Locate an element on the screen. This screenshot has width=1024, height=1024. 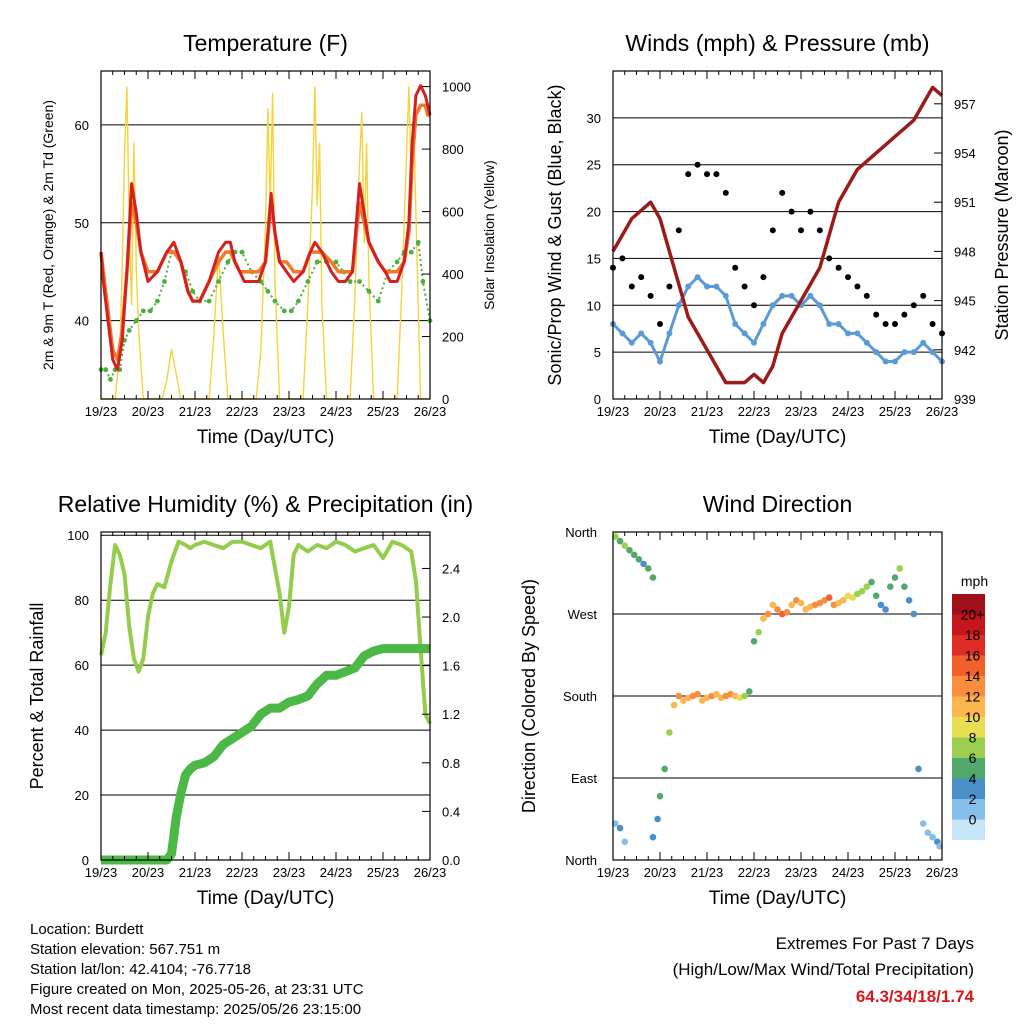
y2-tick-label: 951 is located at coordinates (965, 202).